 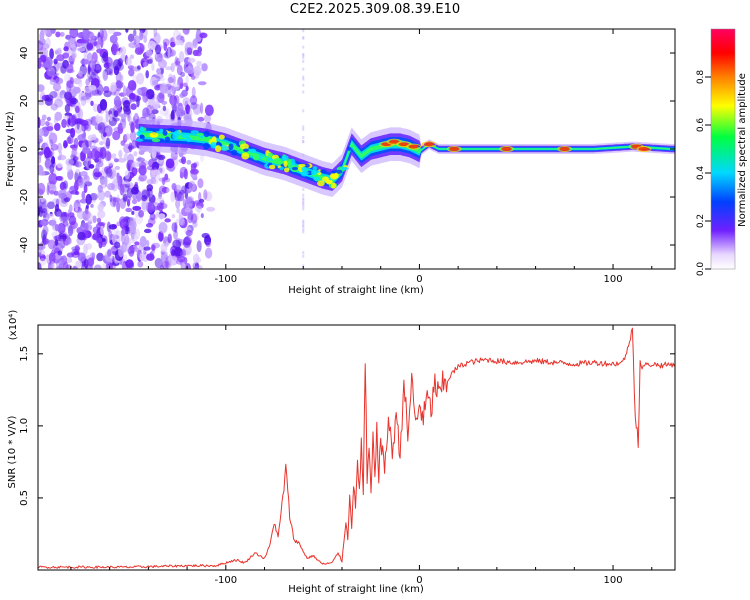 What do you see at coordinates (429, 144) in the screenshot?
I see `ridge-hotspot-ring` at bounding box center [429, 144].